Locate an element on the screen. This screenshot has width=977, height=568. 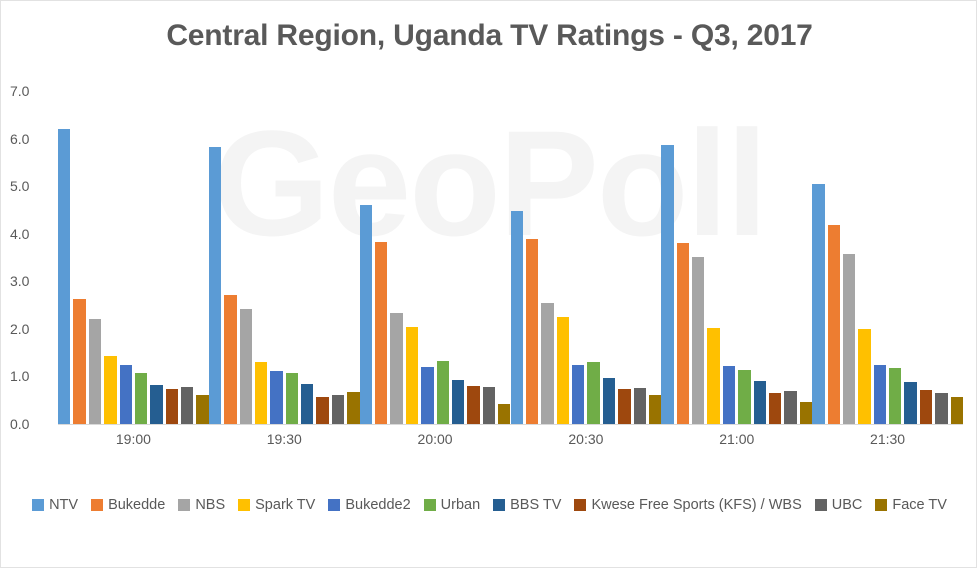
x-axis-tick-label: 21:30 is located at coordinates (888, 439).